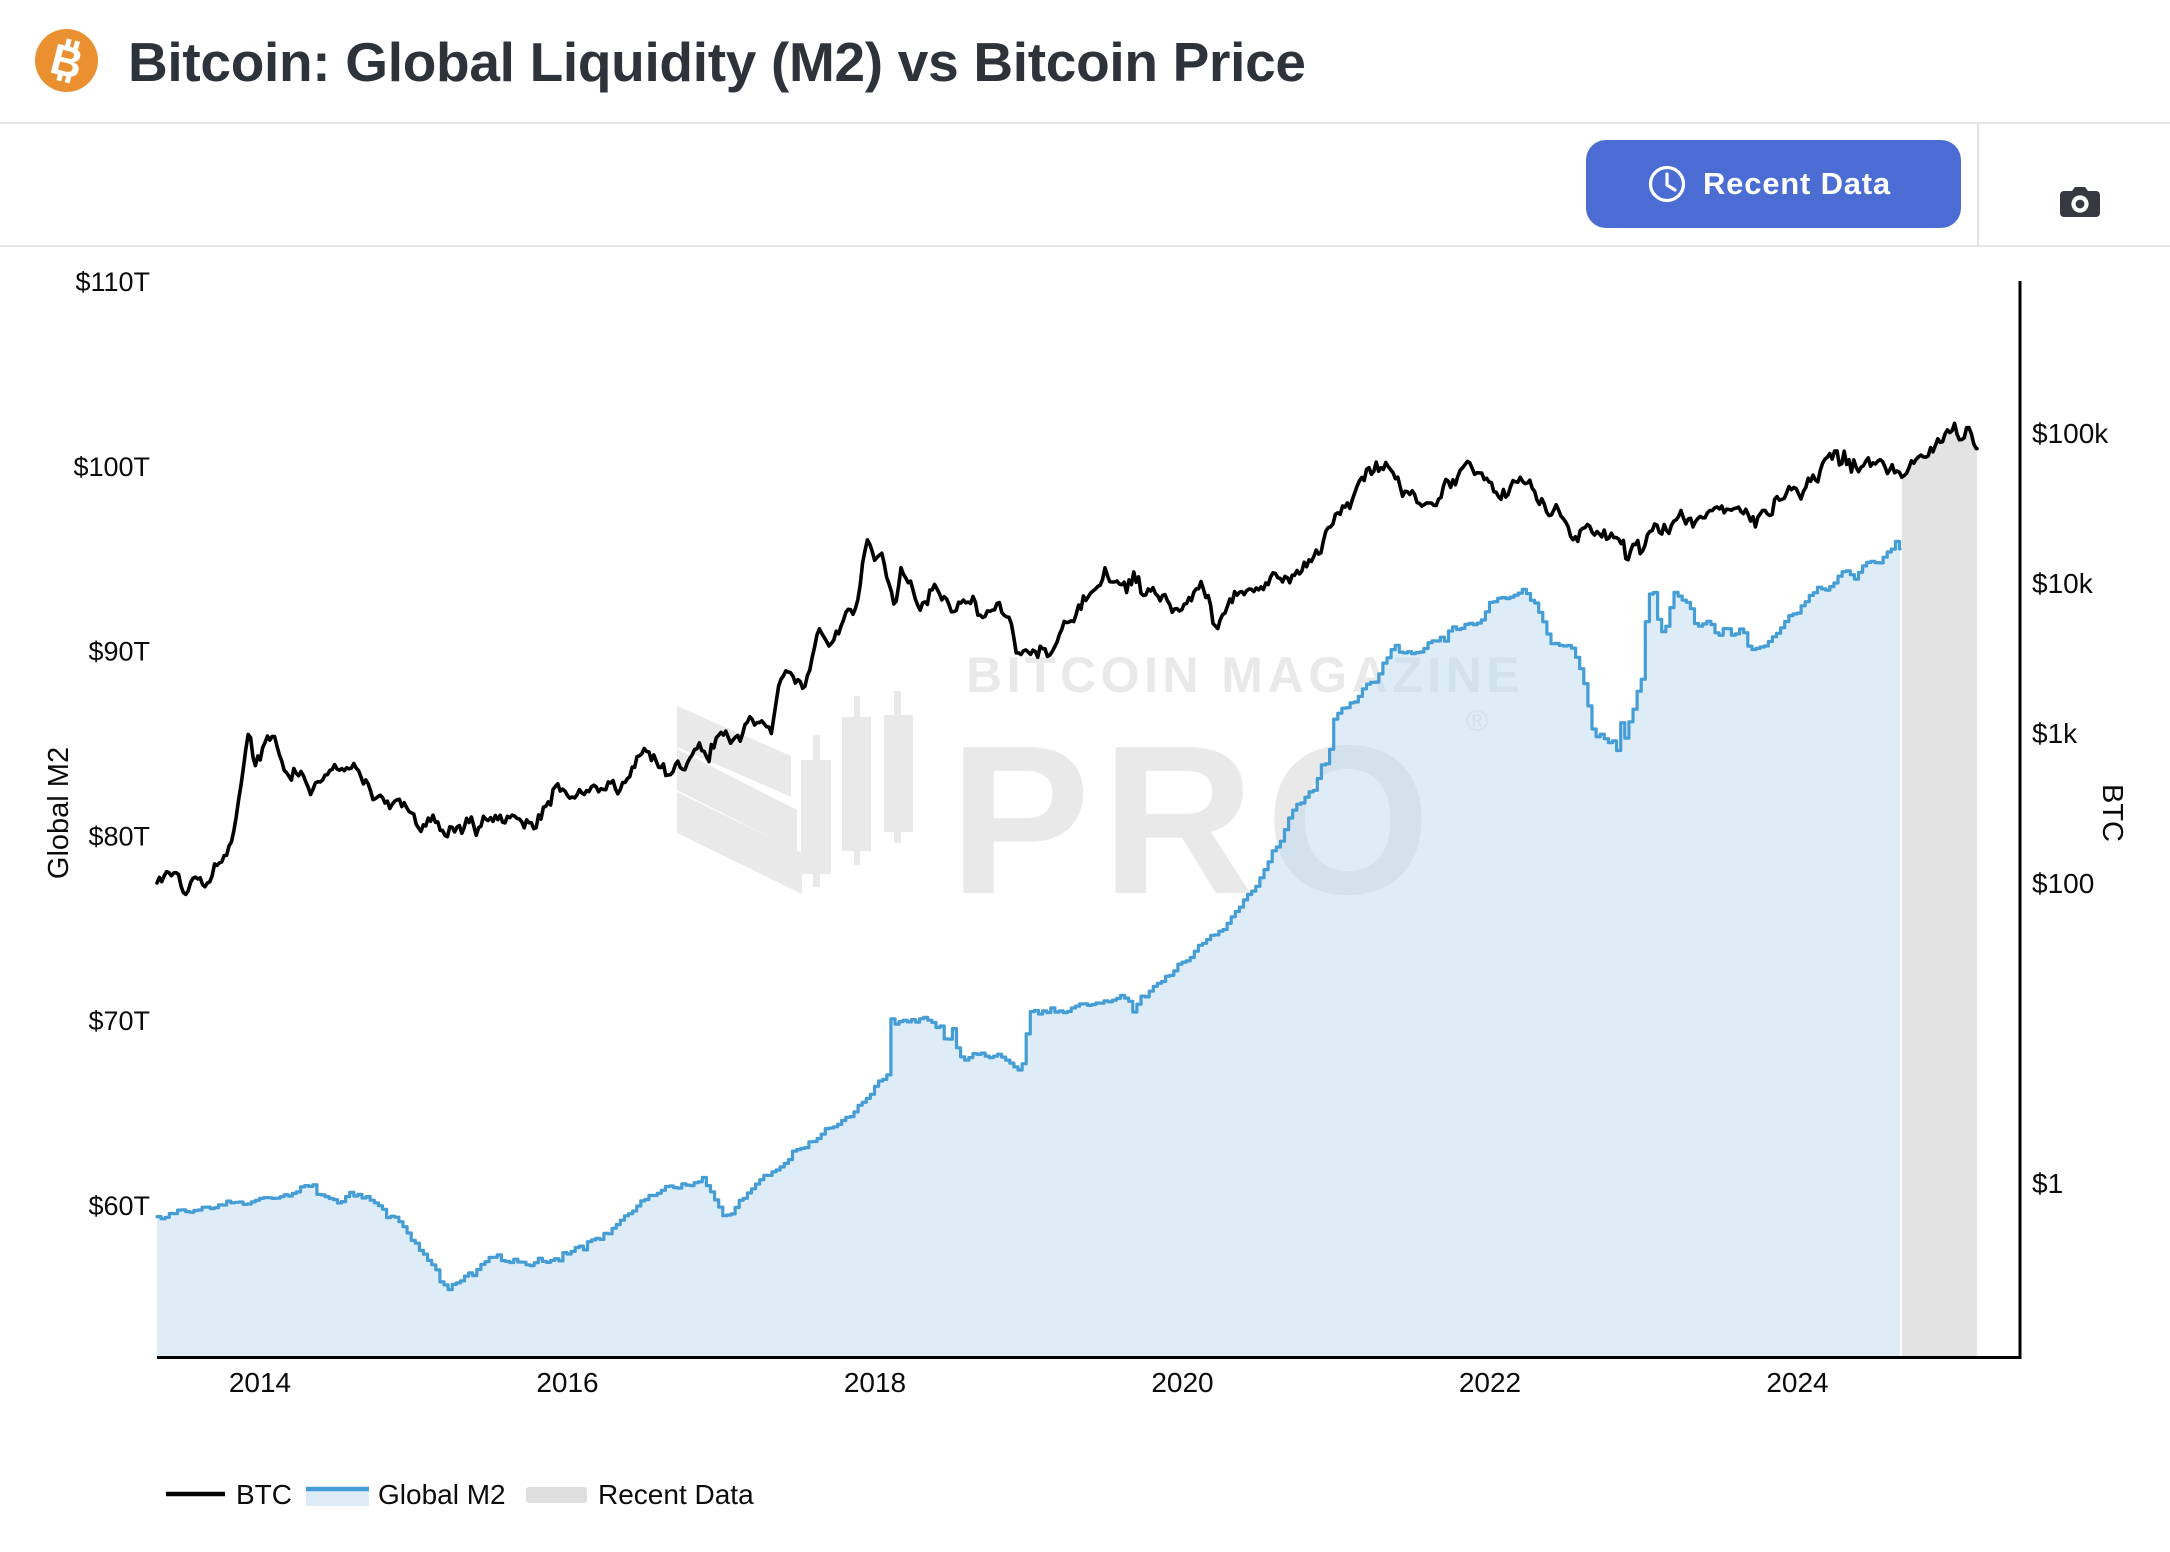 The width and height of the screenshot is (2170, 1552). Describe the element at coordinates (2063, 583) in the screenshot. I see `svg-text: $10k` at that location.